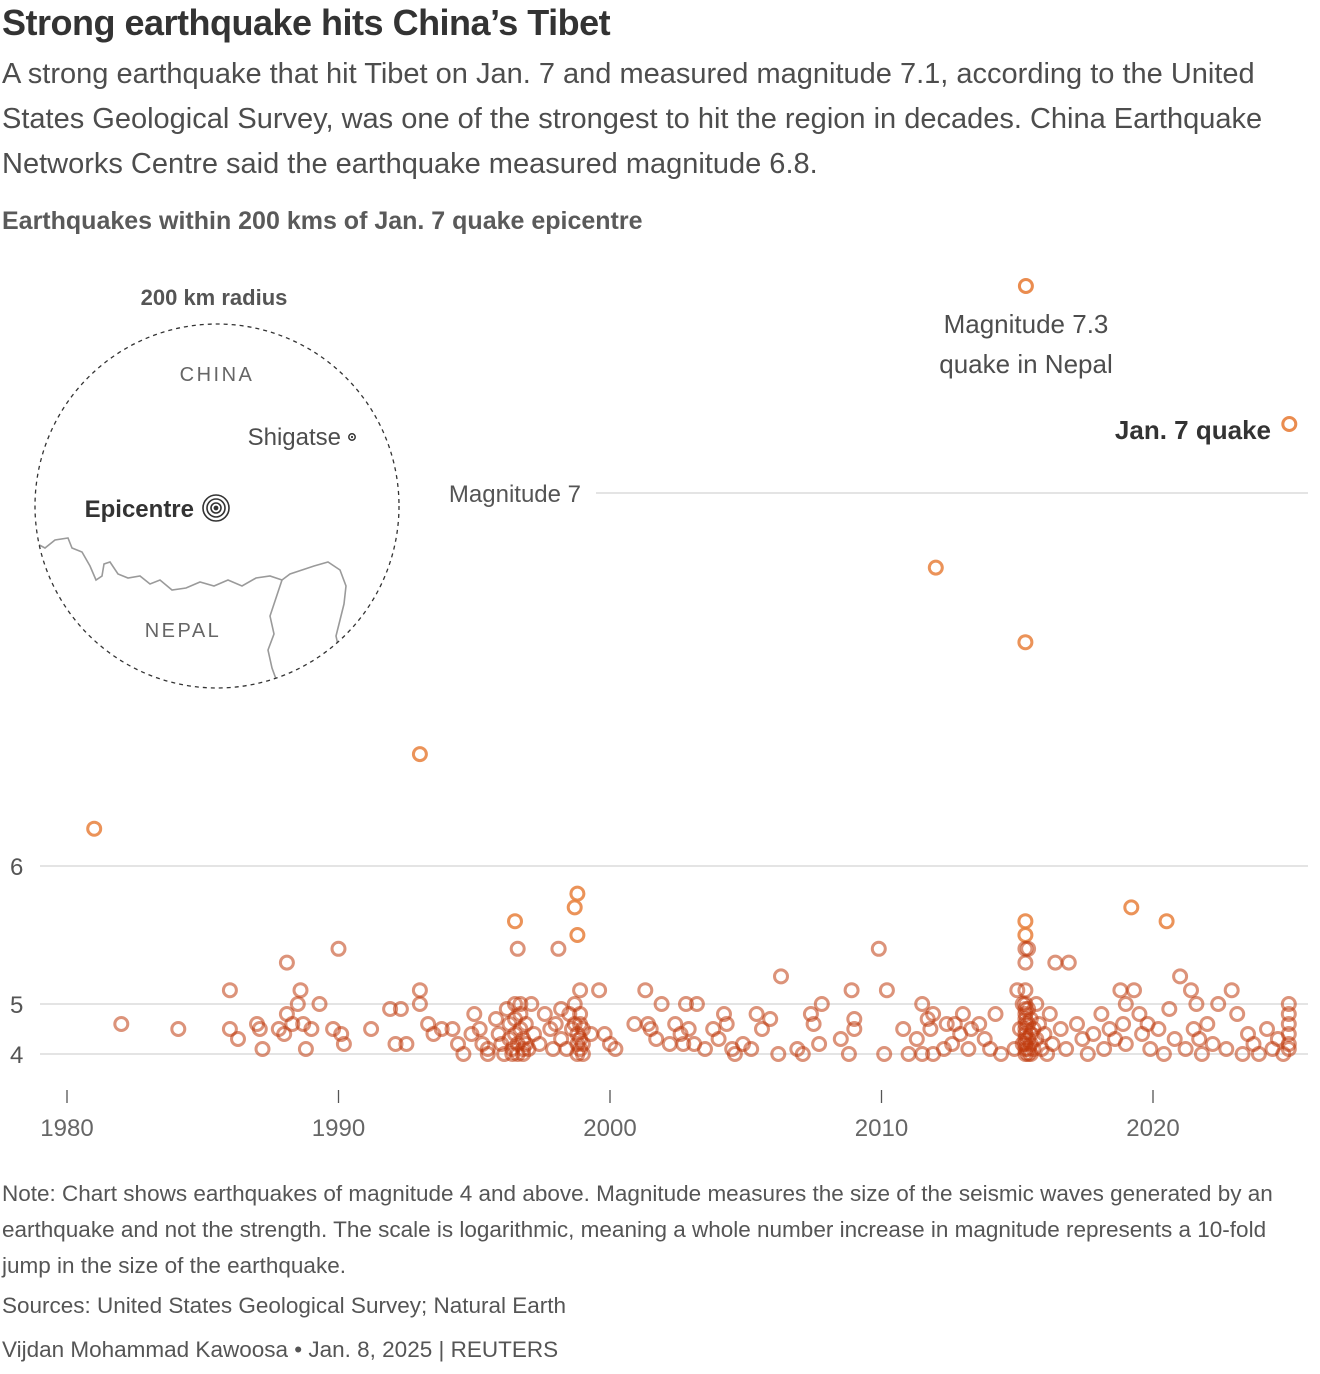 The height and width of the screenshot is (1374, 1320). I want to click on x-axis: 1980 1990 2000 2010 2020, so click(610, 1116).